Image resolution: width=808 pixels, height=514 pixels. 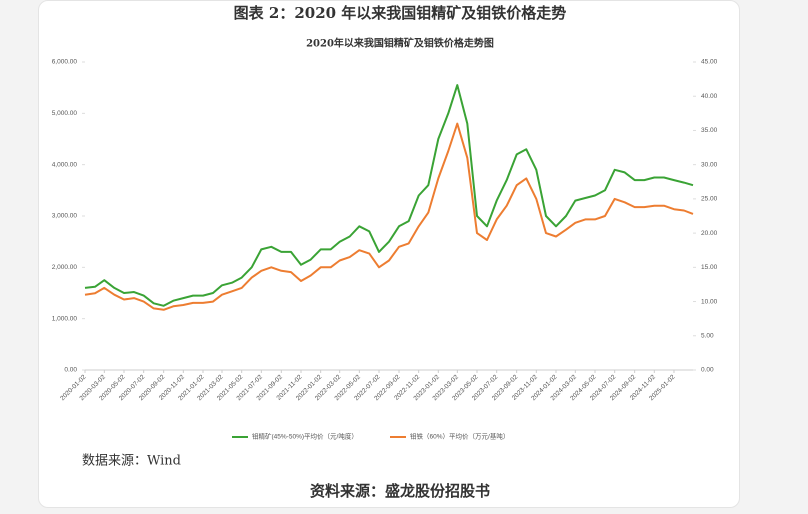 What do you see at coordinates (709, 199) in the screenshot?
I see `y2-tick-label: 25.00` at bounding box center [709, 199].